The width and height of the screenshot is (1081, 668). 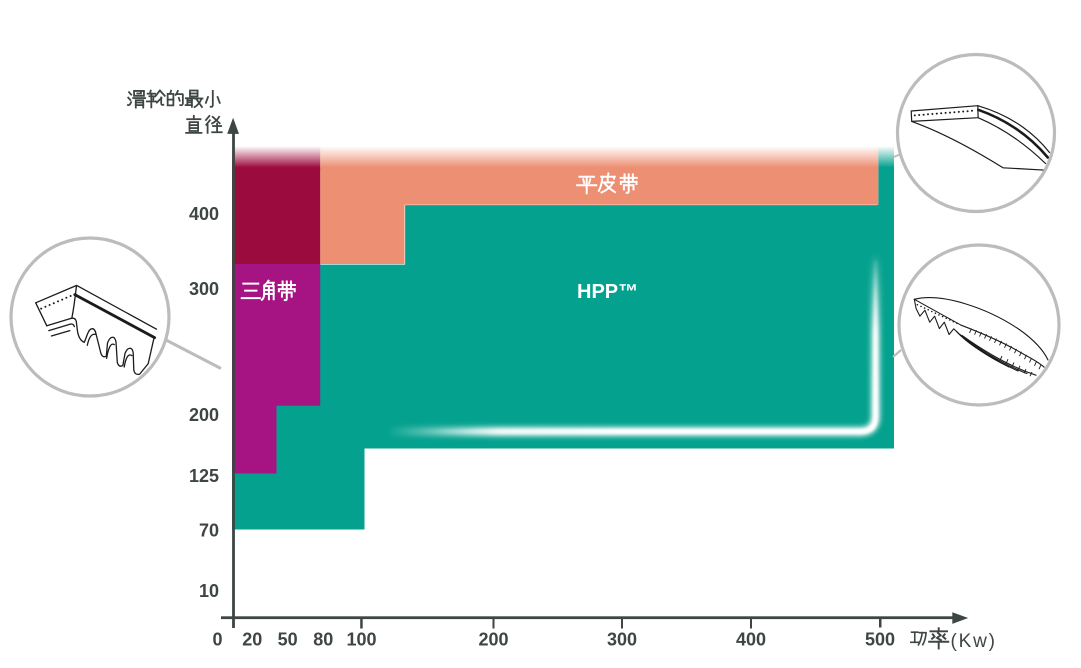 I want to click on svg-text: HPP™, so click(x=607, y=292).